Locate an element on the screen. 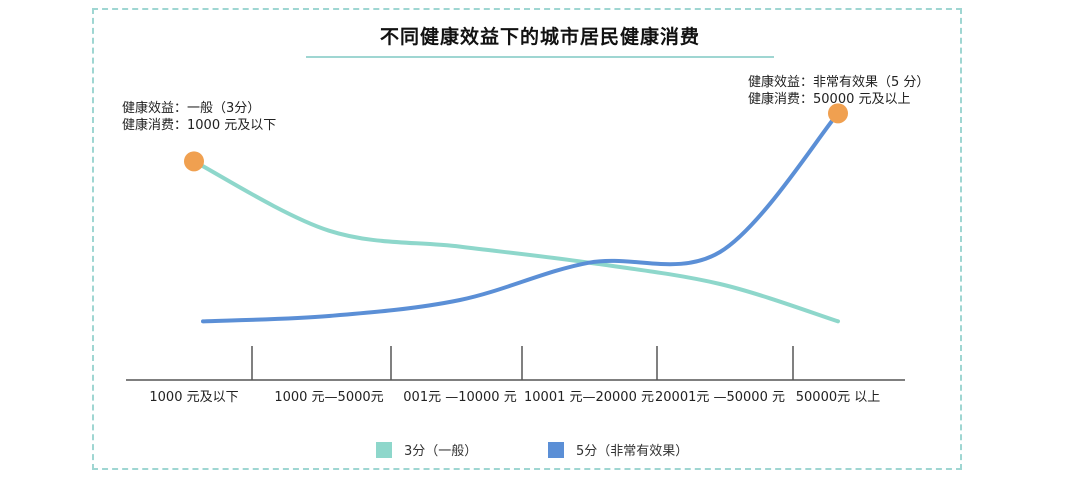 This screenshot has width=1080, height=491. x-tick-label-5: 20001元 —50000 元 is located at coordinates (720, 397).